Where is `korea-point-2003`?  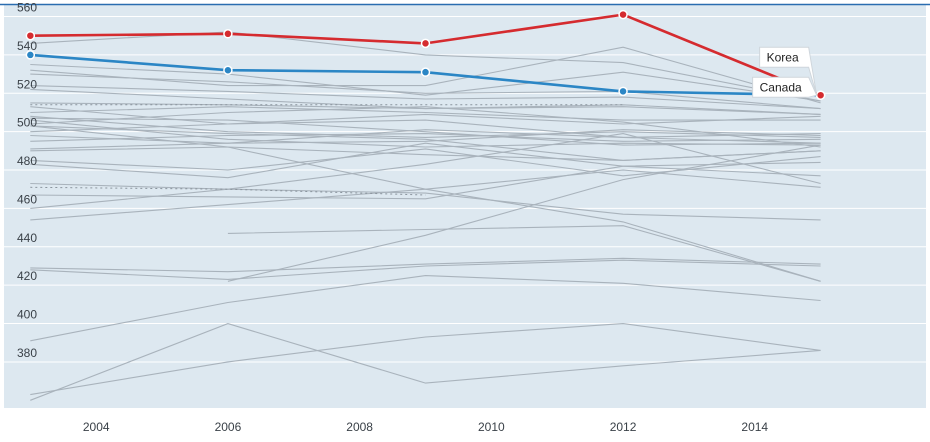 korea-point-2003 is located at coordinates (30, 35).